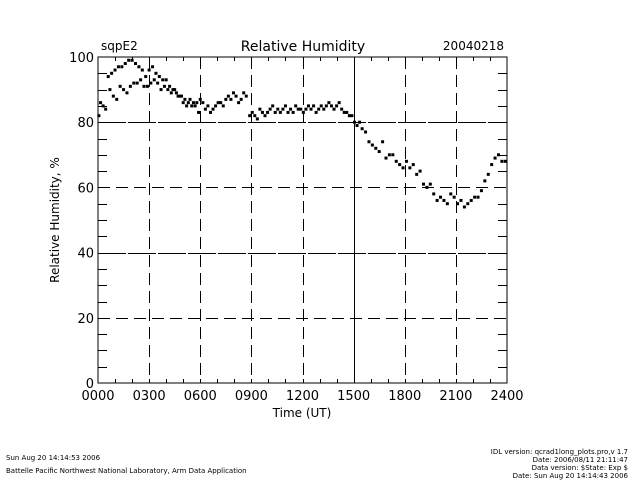 This screenshot has height=481, width=640. I want to click on x-tick-label: 0900, so click(251, 396).